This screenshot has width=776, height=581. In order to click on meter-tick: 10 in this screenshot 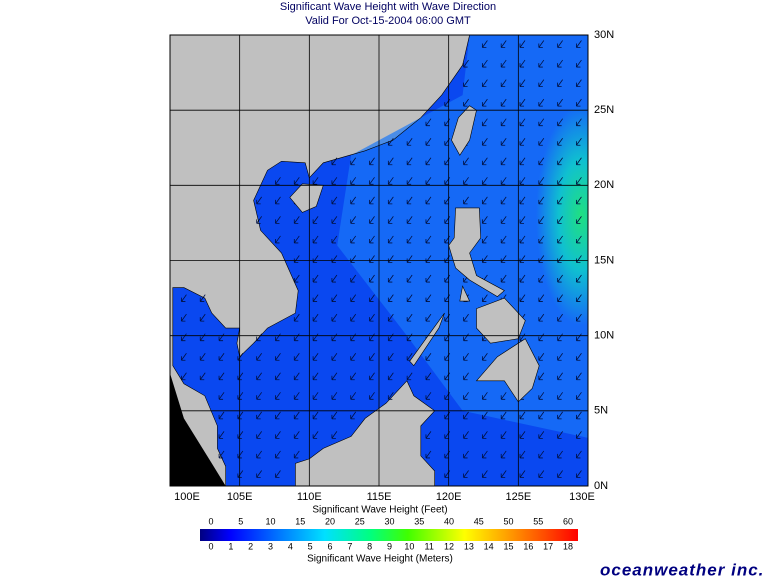, I will do `click(409, 546)`.